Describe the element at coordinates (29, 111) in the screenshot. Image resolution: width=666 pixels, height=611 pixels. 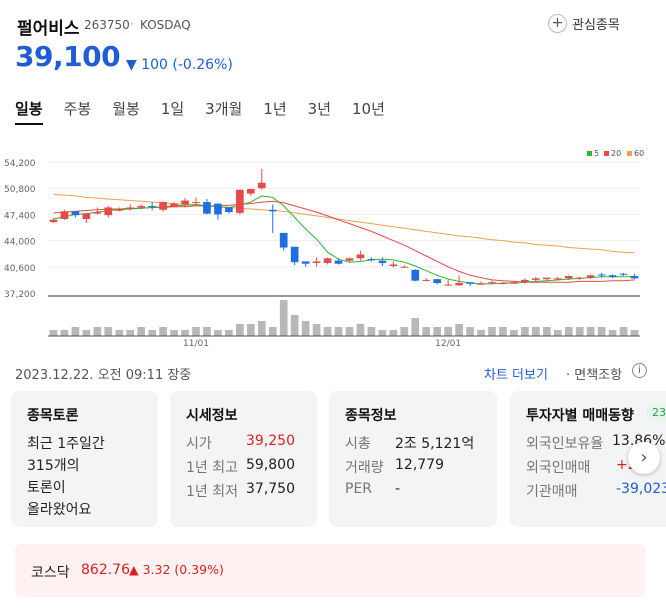
I see `tab-daily: 일봉` at that location.